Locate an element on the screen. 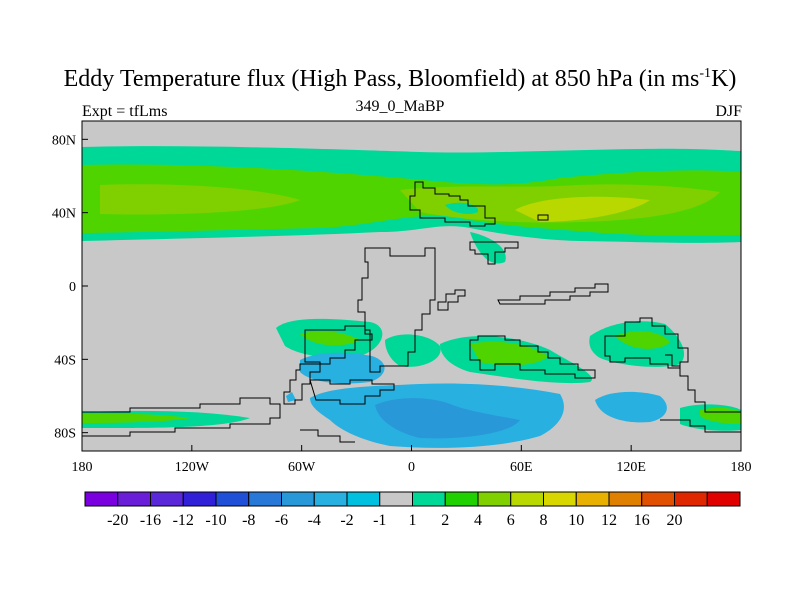 The width and height of the screenshot is (800, 600). coast-small-isle is located at coordinates (543, 217).